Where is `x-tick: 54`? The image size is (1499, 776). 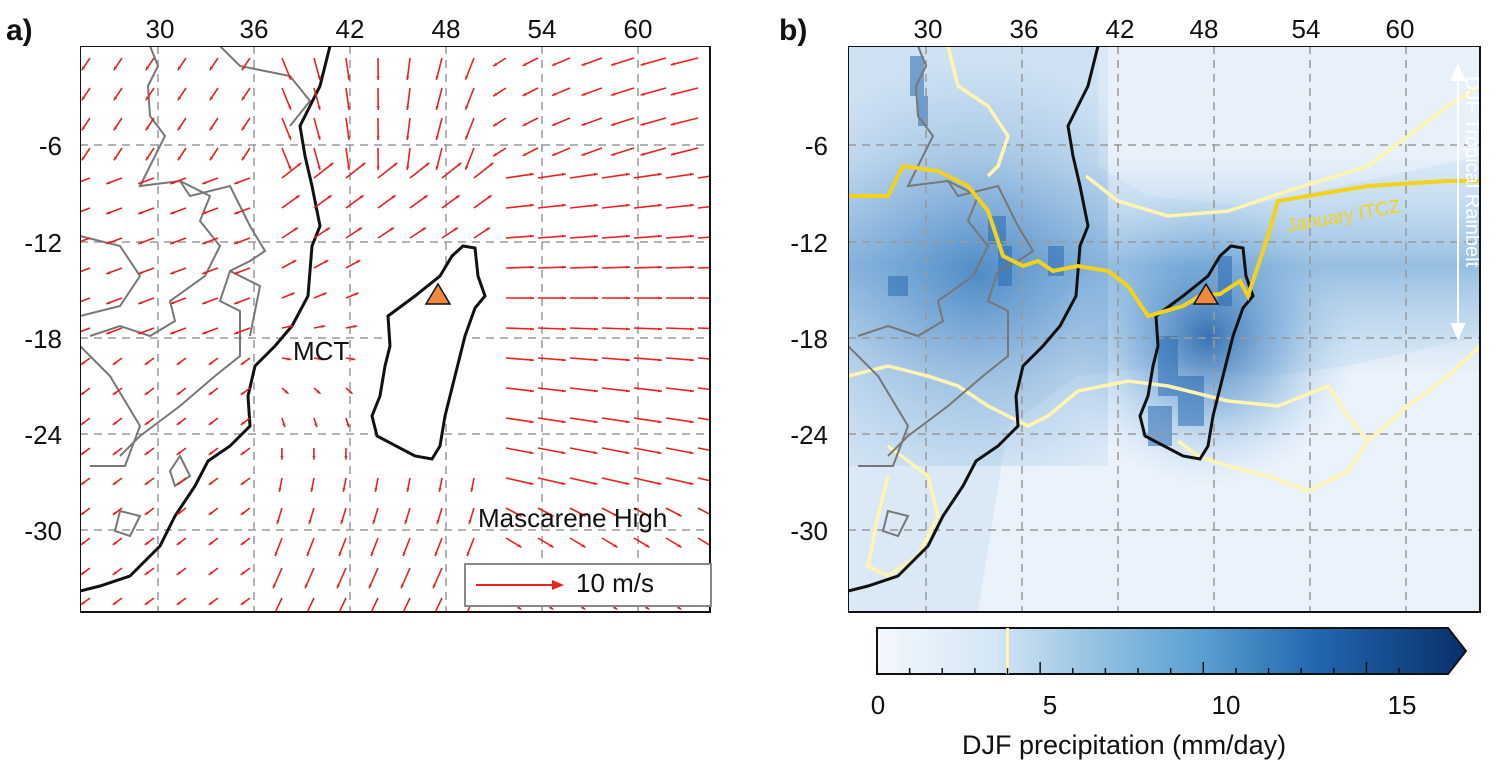
x-tick: 54 is located at coordinates (542, 29).